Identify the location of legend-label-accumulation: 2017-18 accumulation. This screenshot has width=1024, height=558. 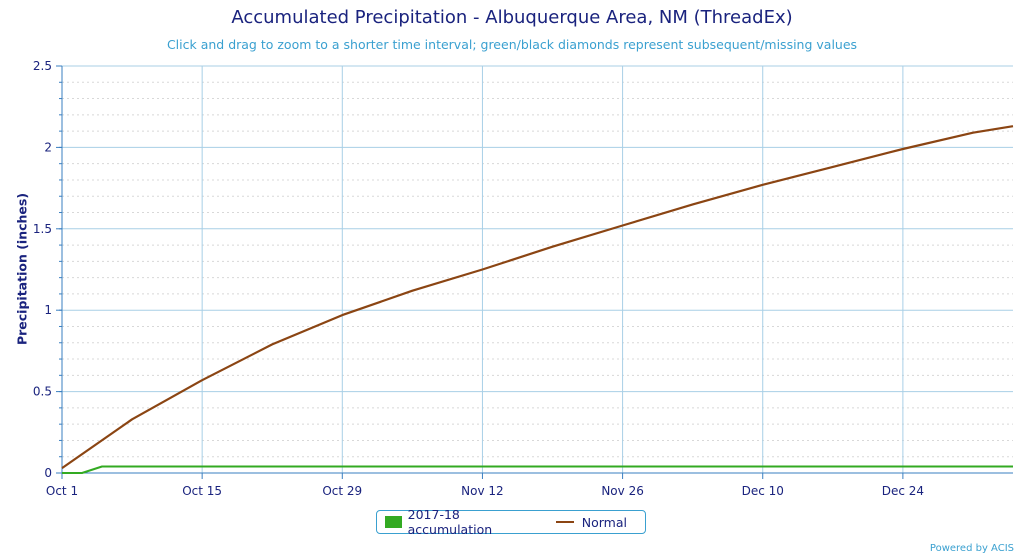
(450, 522).